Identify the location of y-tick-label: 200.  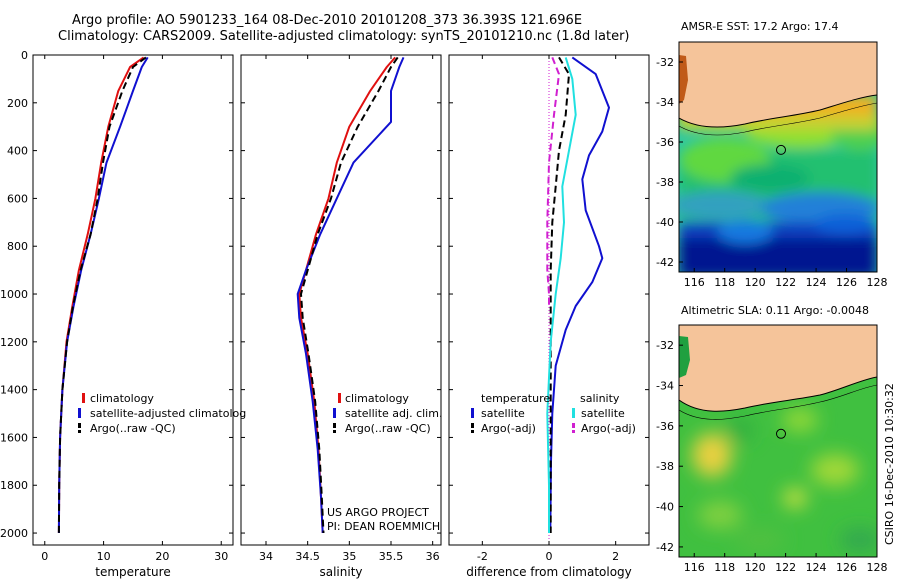
(17, 103).